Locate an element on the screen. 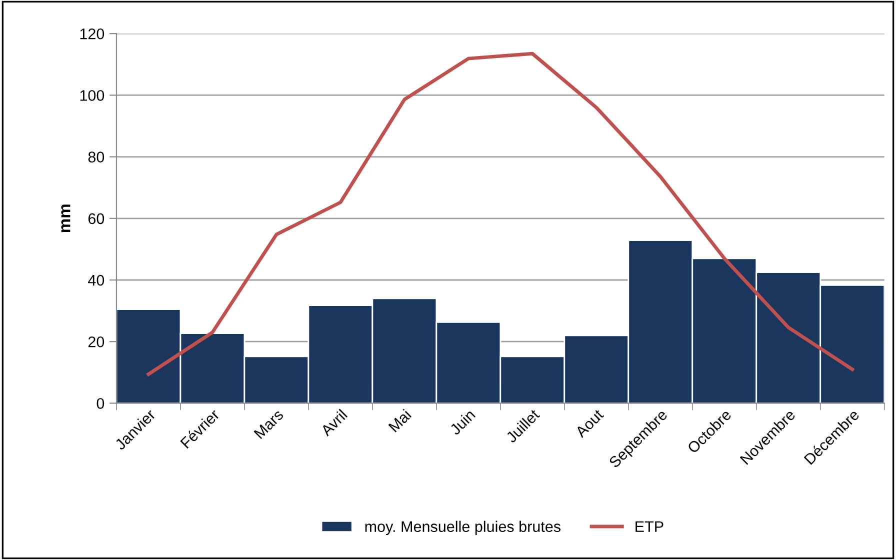  y-tick-label: 40 is located at coordinates (96, 280).